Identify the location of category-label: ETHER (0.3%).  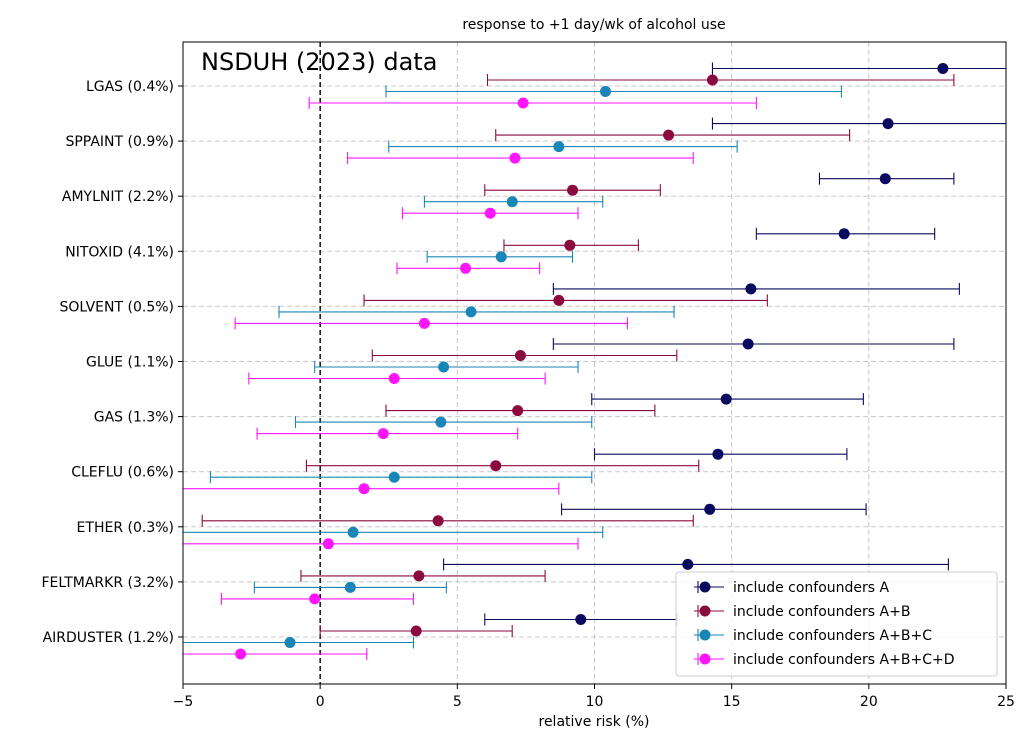
(125, 528).